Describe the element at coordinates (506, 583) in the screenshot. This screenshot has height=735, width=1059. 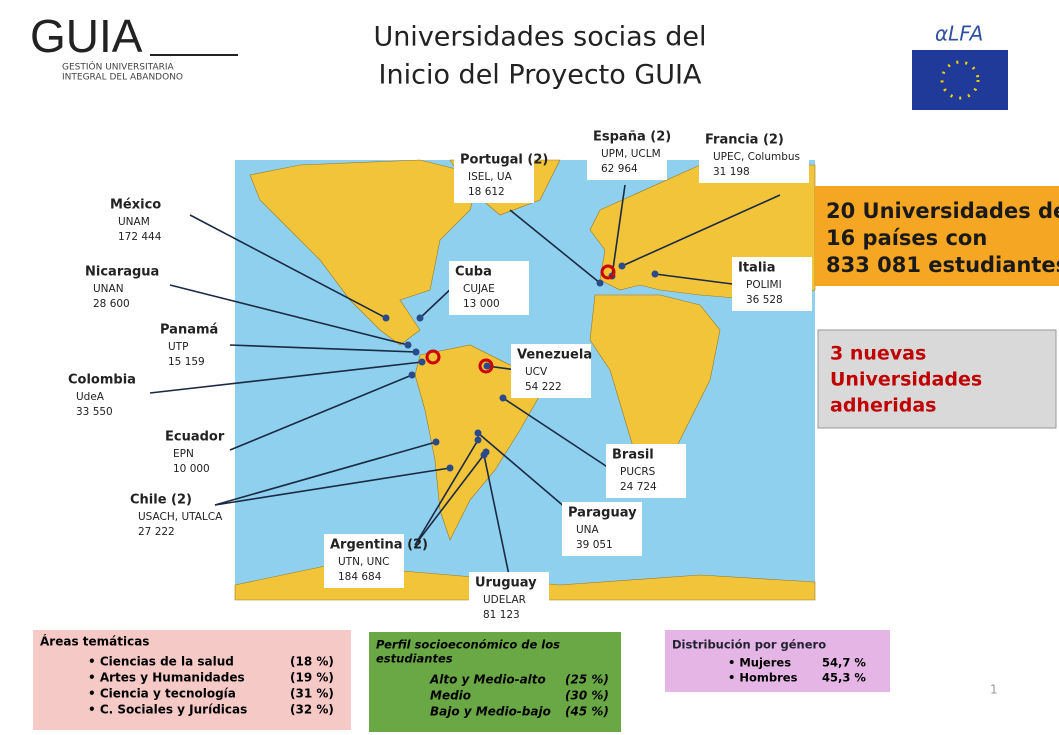
I see `country-name: Uruguay` at that location.